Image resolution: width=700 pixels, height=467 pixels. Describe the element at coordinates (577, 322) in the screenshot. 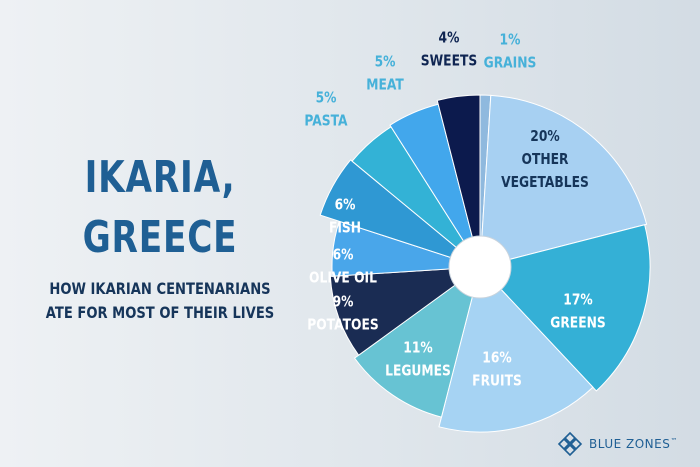

I see `slice-category-label: GREENS` at that location.